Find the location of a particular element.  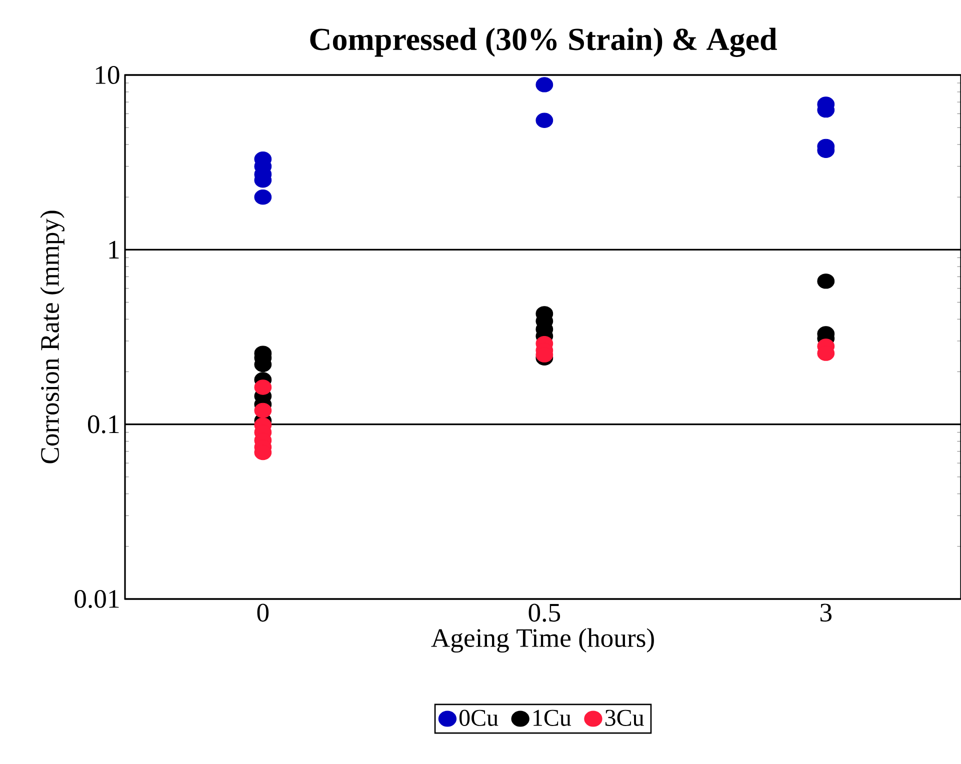

y-tick-label: 10 is located at coordinates (108, 75).